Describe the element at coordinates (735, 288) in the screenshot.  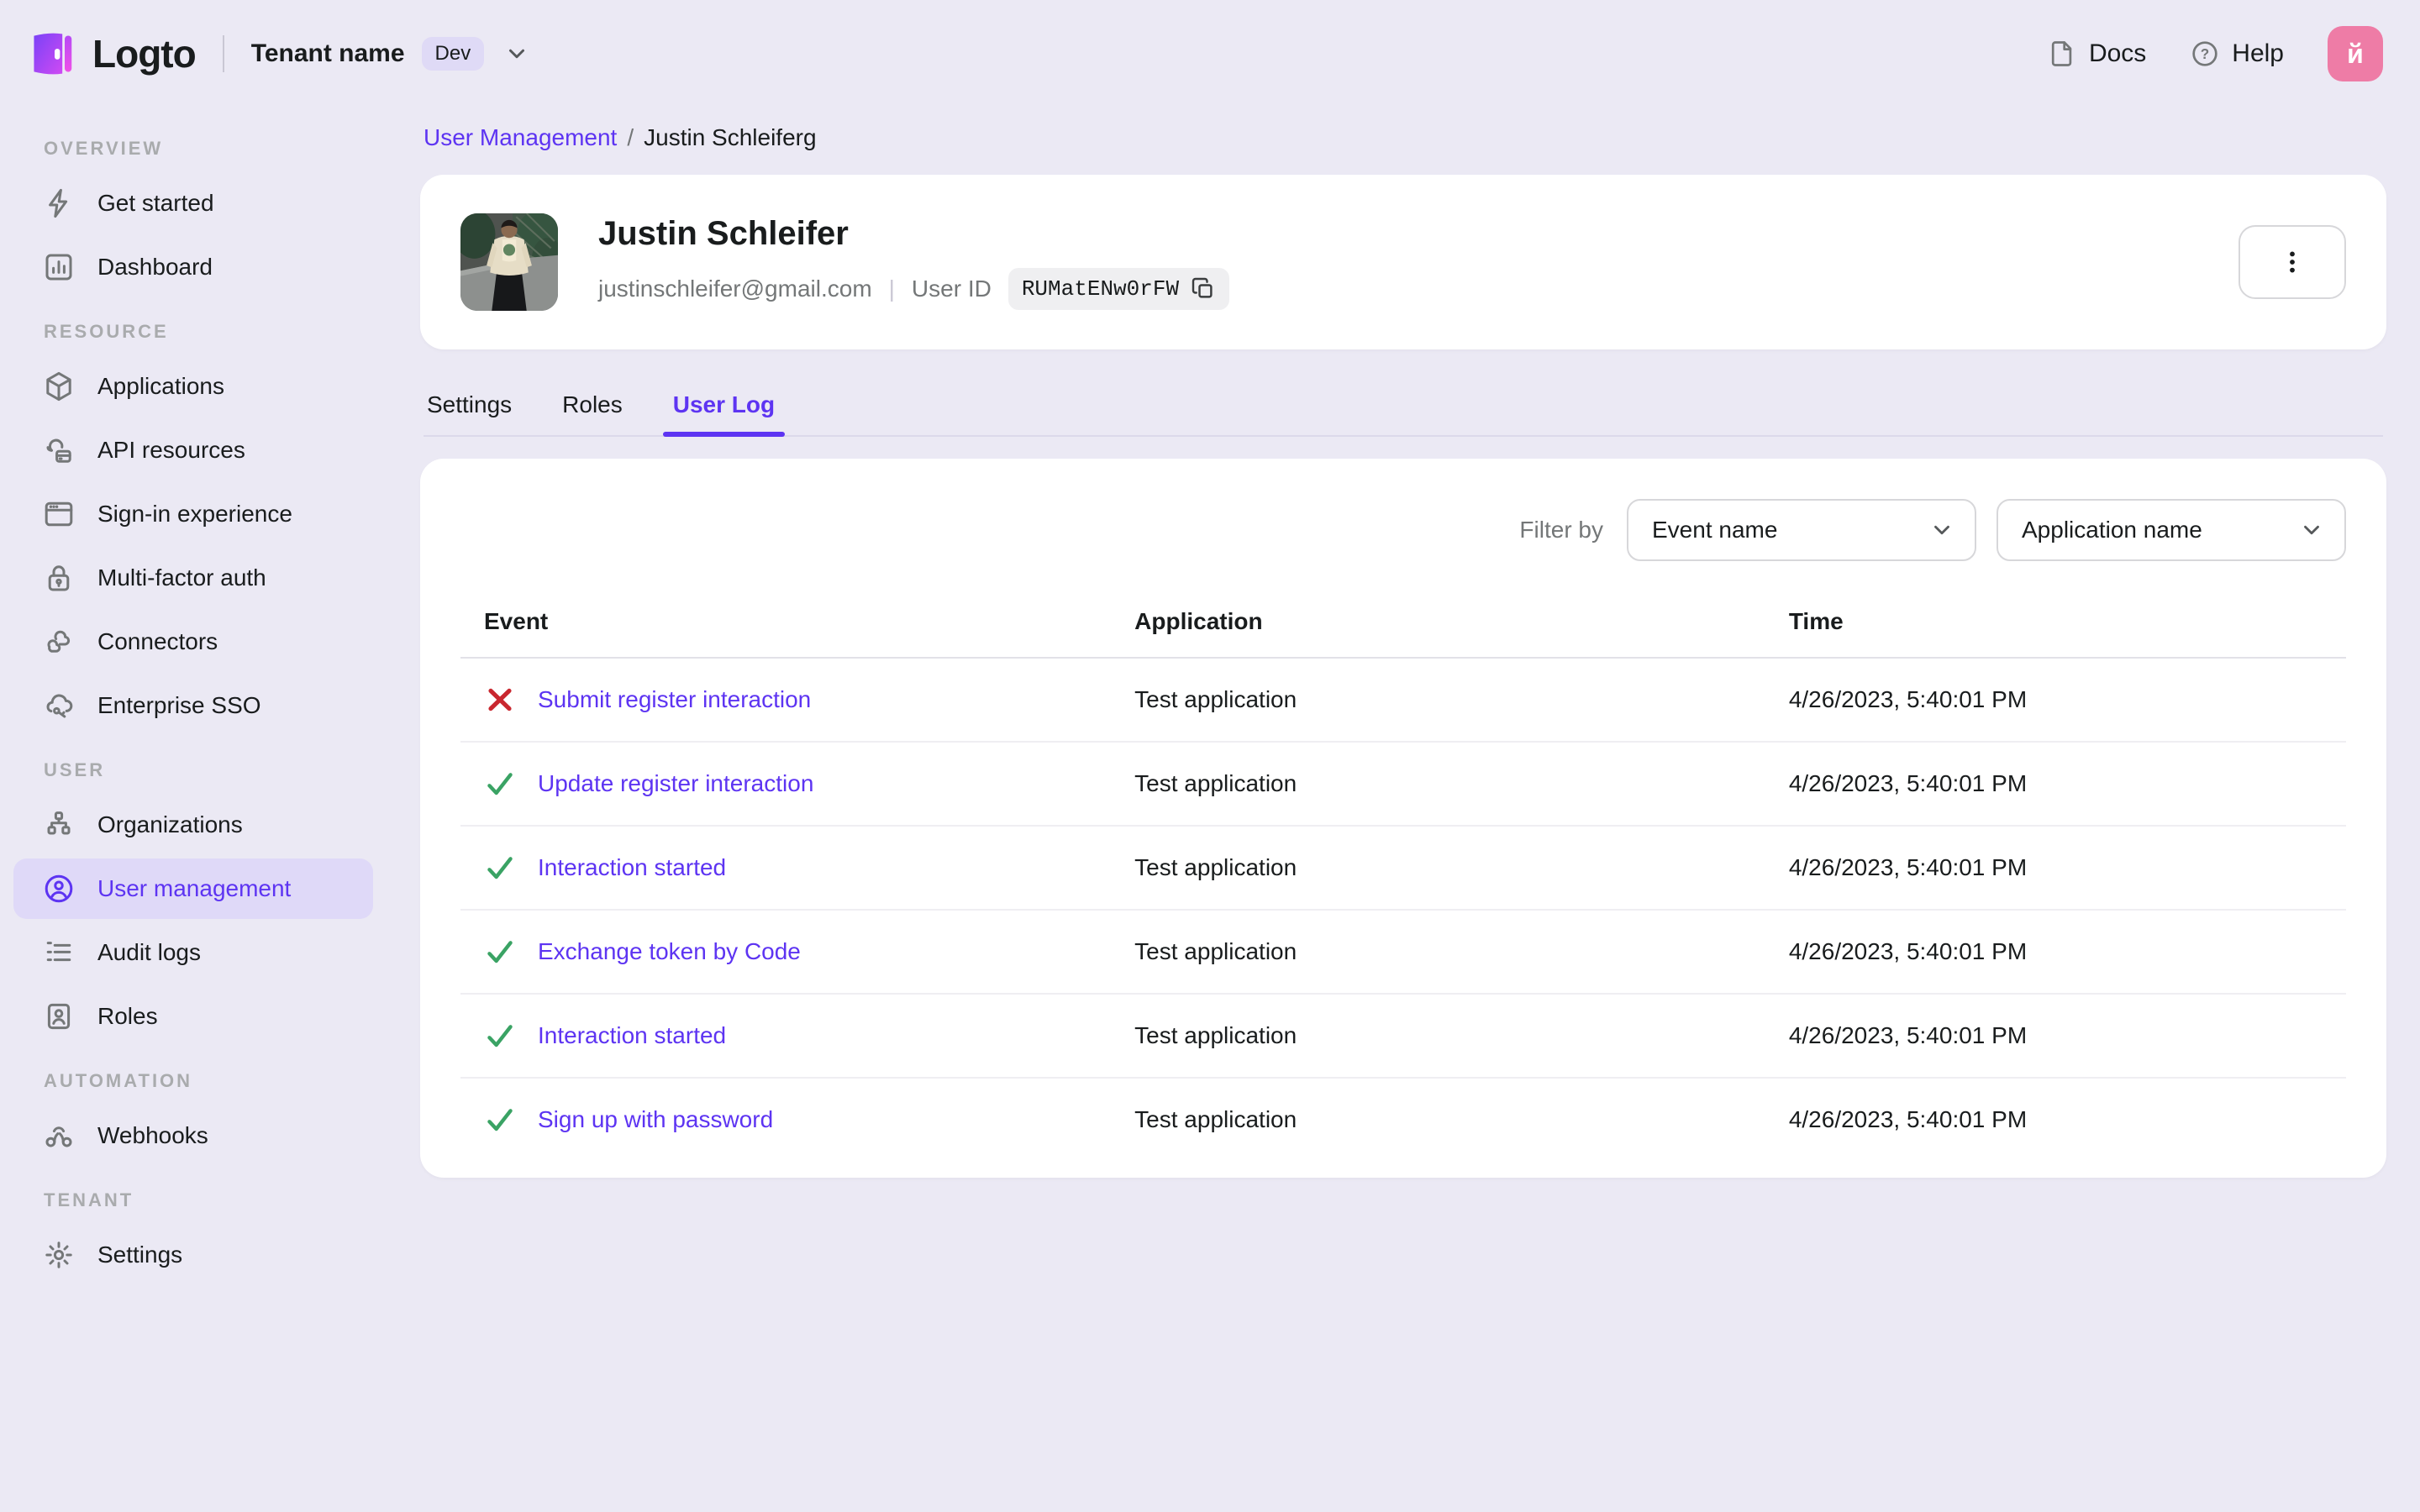
I see `user-email: justinschleifer@gmail.com` at that location.